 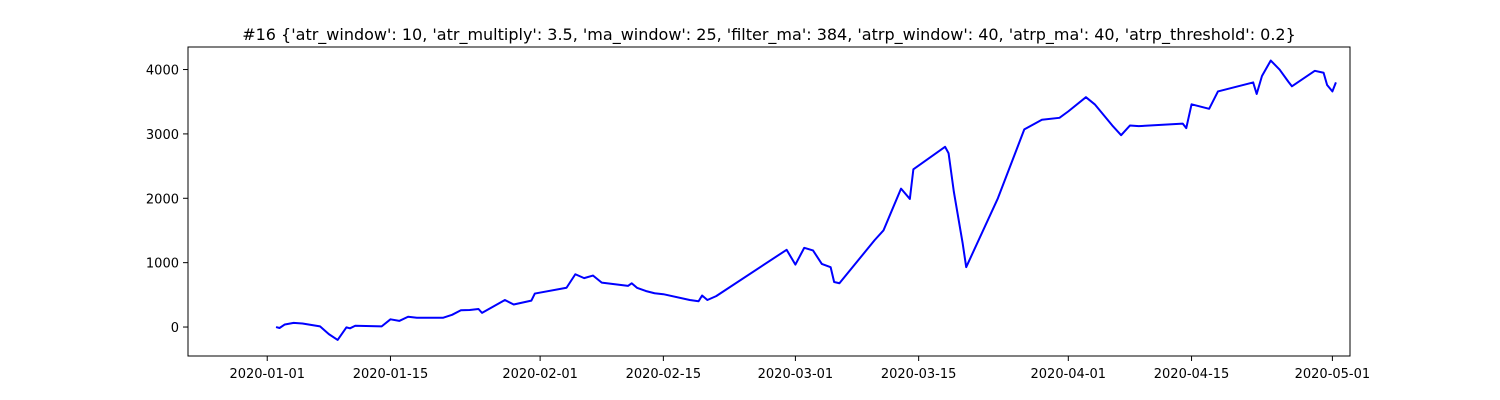 What do you see at coordinates (919, 374) in the screenshot?
I see `x-tick-label: 2020-03-15` at bounding box center [919, 374].